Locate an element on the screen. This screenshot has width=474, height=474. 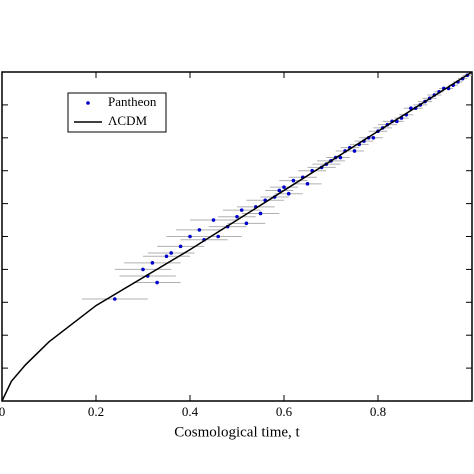
legend-marker is located at coordinates (88, 103).